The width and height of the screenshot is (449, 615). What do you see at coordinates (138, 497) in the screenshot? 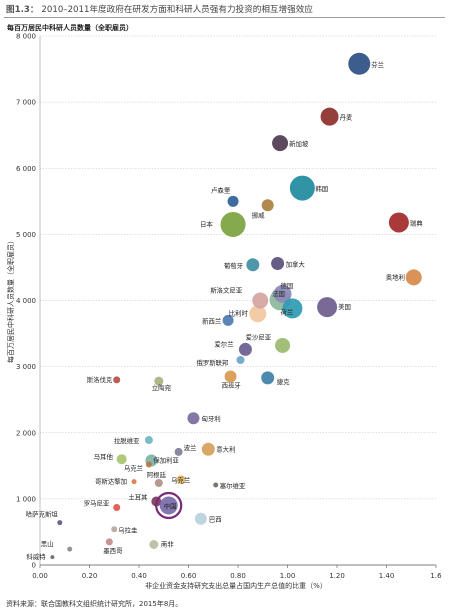
I see `point-label: 土耳其` at bounding box center [138, 497].